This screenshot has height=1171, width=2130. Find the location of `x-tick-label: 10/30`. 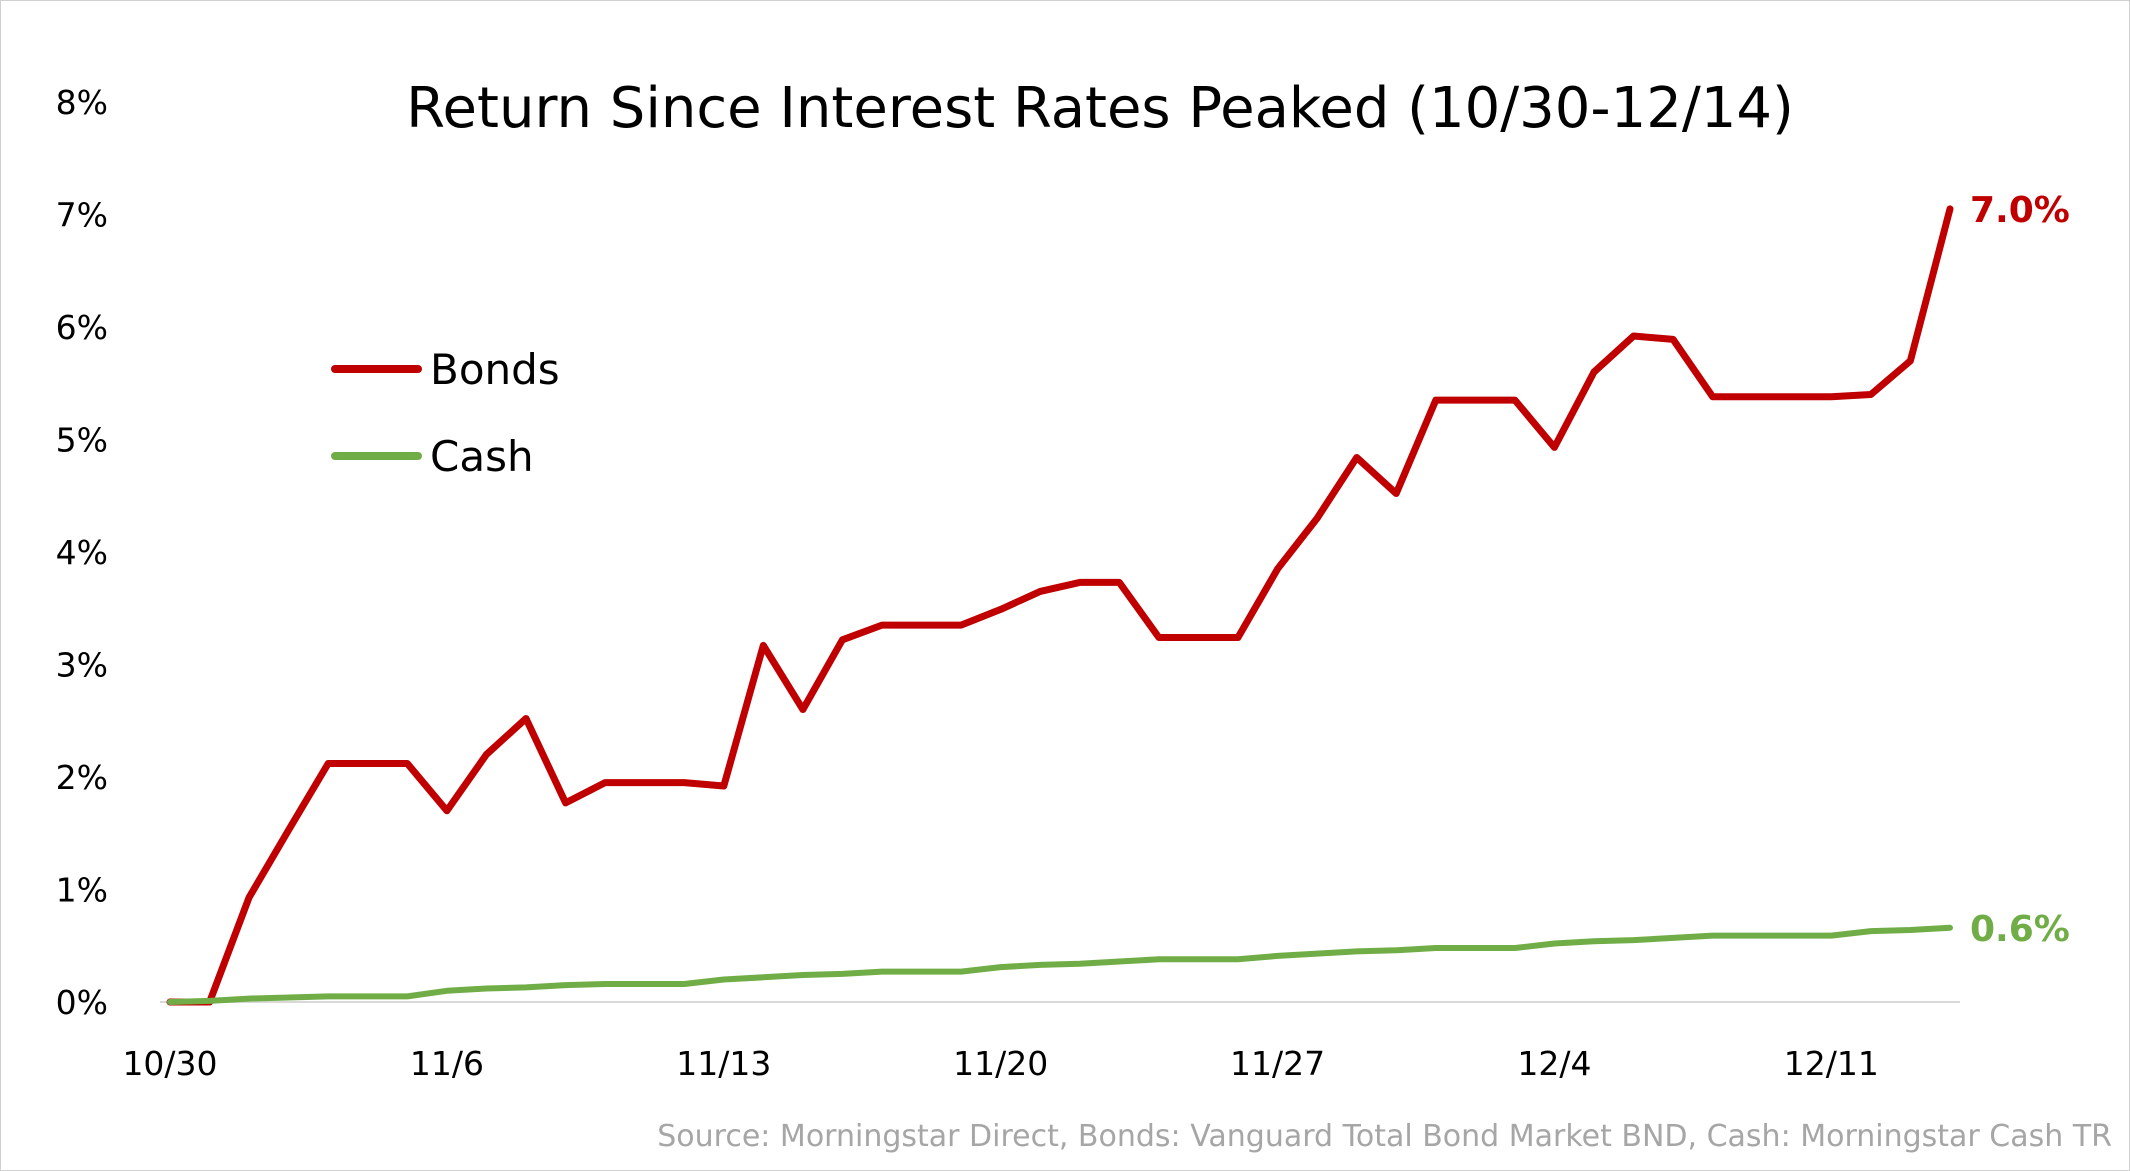

x-tick-label: 10/30 is located at coordinates (169, 1063).